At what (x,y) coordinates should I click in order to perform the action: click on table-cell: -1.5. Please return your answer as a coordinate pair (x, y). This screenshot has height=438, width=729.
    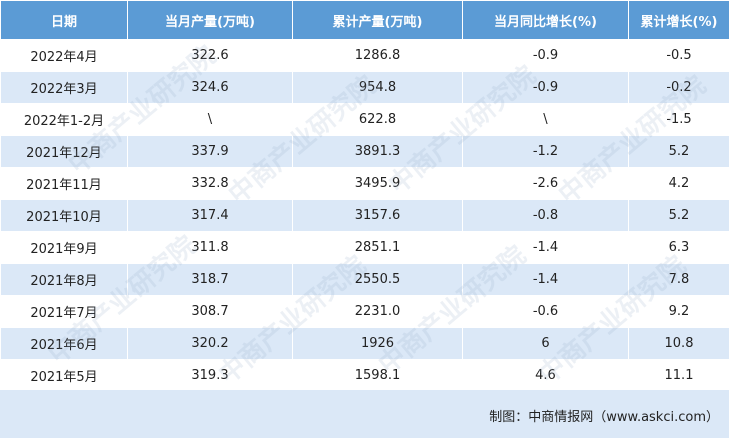
    Looking at the image, I should click on (678, 119).